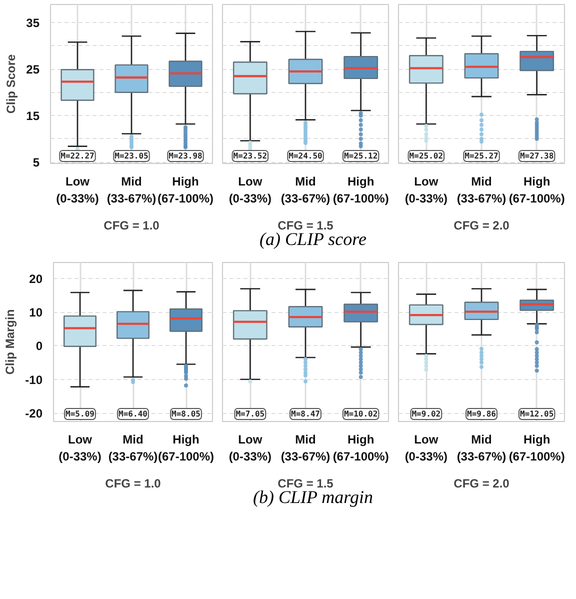 The height and width of the screenshot is (599, 576). Describe the element at coordinates (34, 413) in the screenshot. I see `y-tick-label: -20` at that location.